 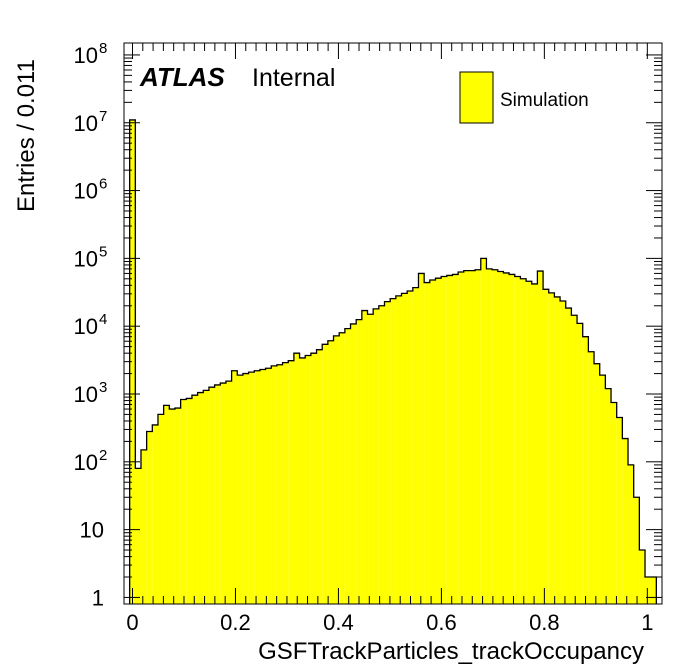 I want to click on x-tick-label: 0.6, so click(x=441, y=622).